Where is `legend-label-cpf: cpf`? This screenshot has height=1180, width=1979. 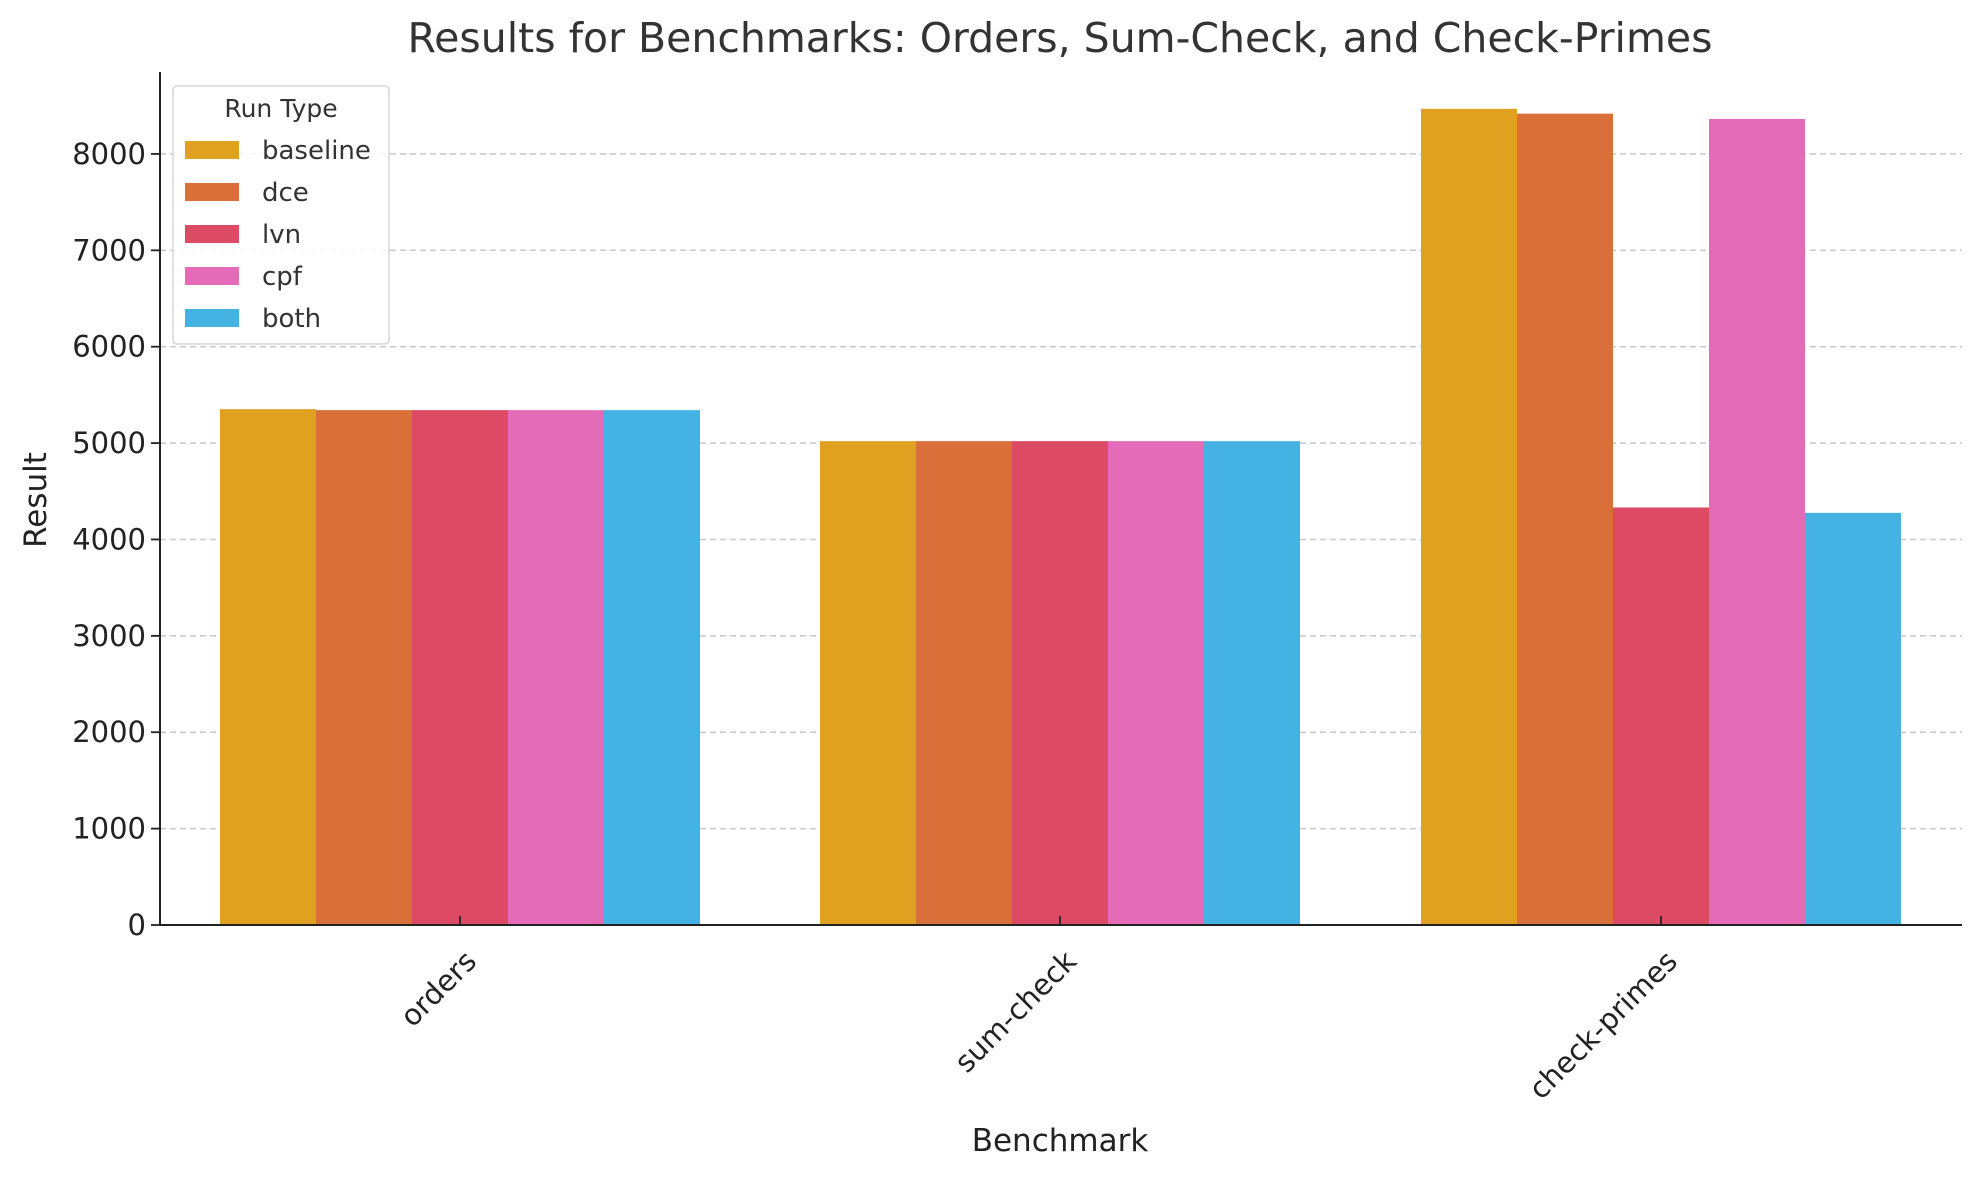 legend-label-cpf: cpf is located at coordinates (282, 277).